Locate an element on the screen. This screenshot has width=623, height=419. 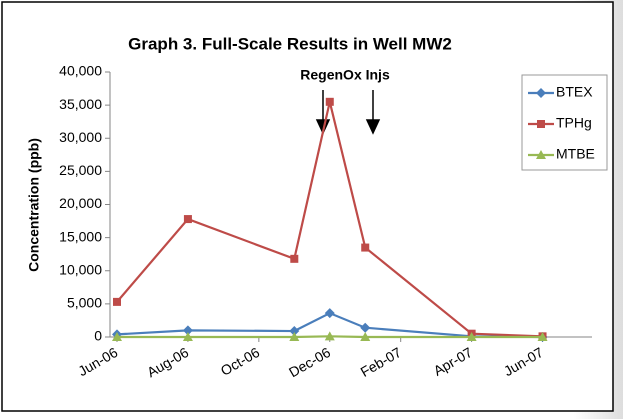
y-tick-label: 30,000 is located at coordinates (80, 137).